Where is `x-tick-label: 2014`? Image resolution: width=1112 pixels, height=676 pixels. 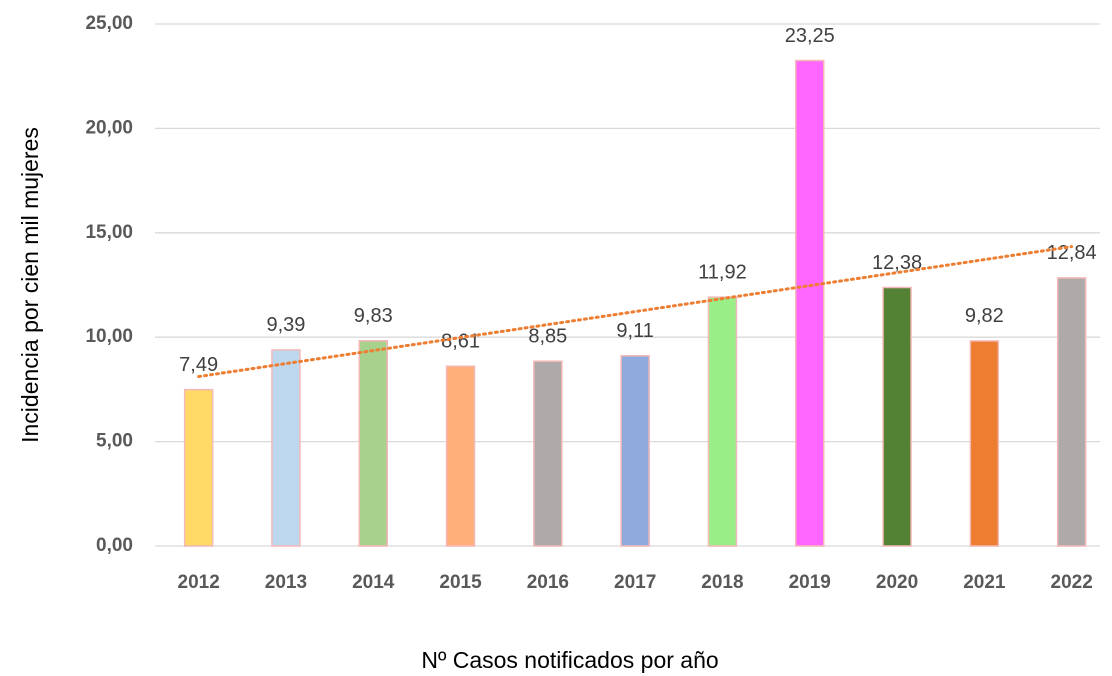 x-tick-label: 2014 is located at coordinates (373, 582).